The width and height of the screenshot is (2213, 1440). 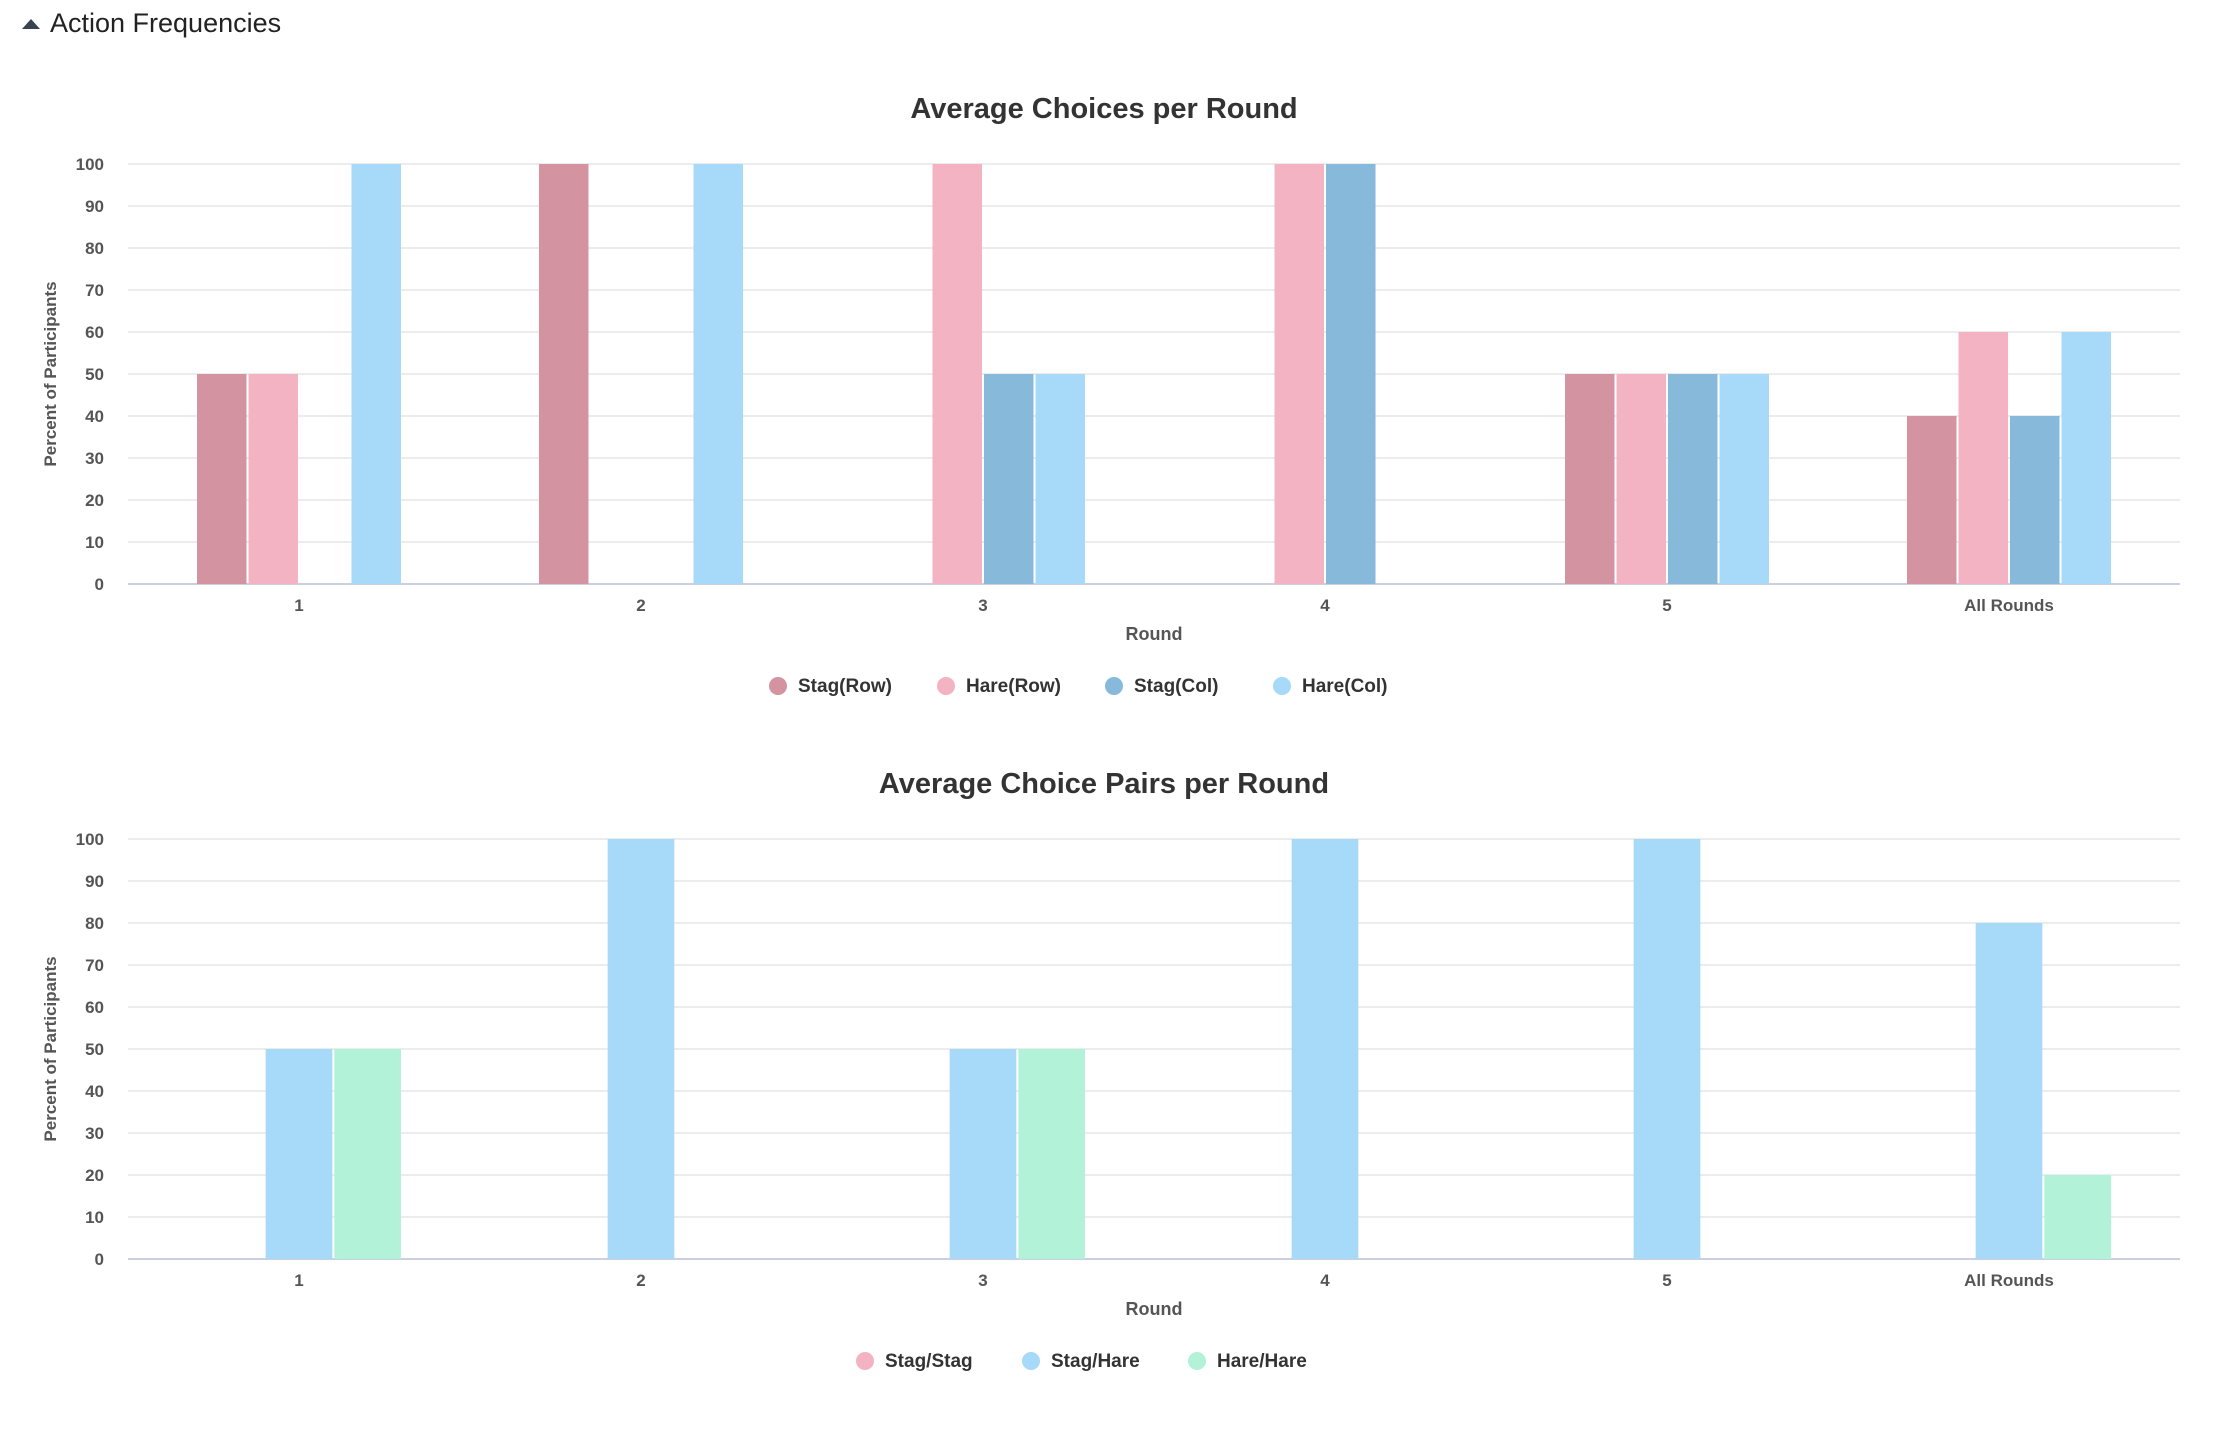 I want to click on chart1-y-tick-label: 80, so click(x=94, y=248).